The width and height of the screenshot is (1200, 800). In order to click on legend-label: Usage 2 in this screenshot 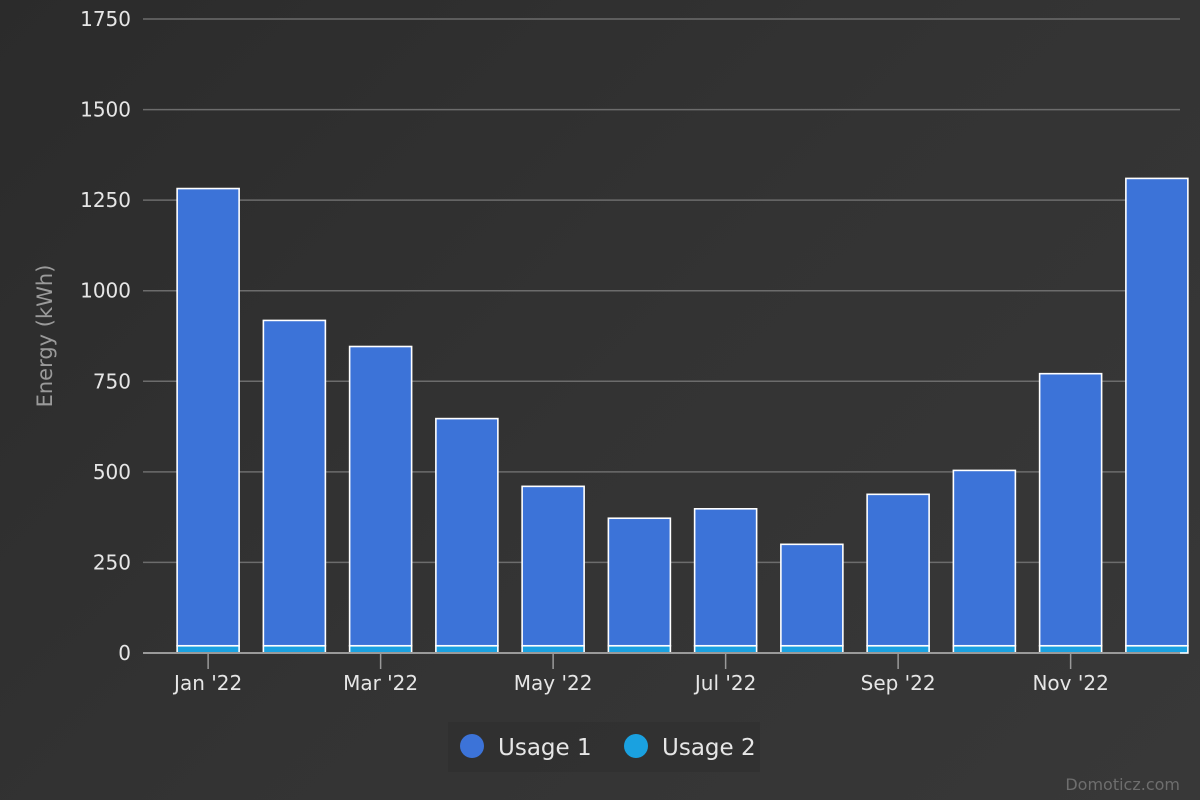, I will do `click(709, 748)`.